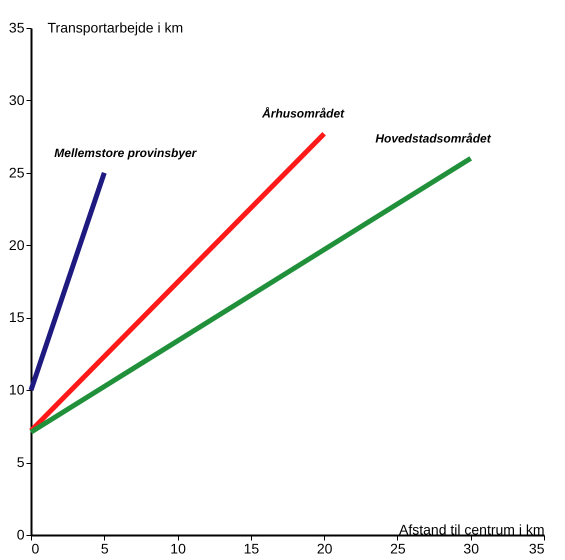  Describe the element at coordinates (324, 548) in the screenshot. I see `x-tick-label: 20` at that location.